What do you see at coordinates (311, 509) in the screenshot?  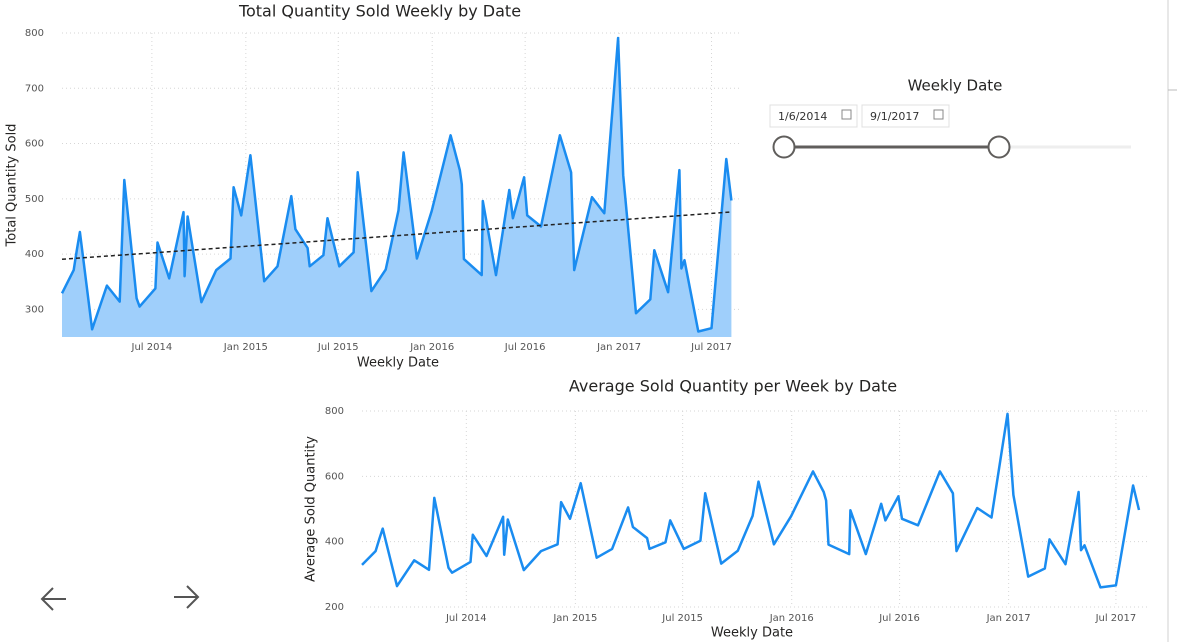 I see `y-axis-label: Average Sold Quantity` at bounding box center [311, 509].